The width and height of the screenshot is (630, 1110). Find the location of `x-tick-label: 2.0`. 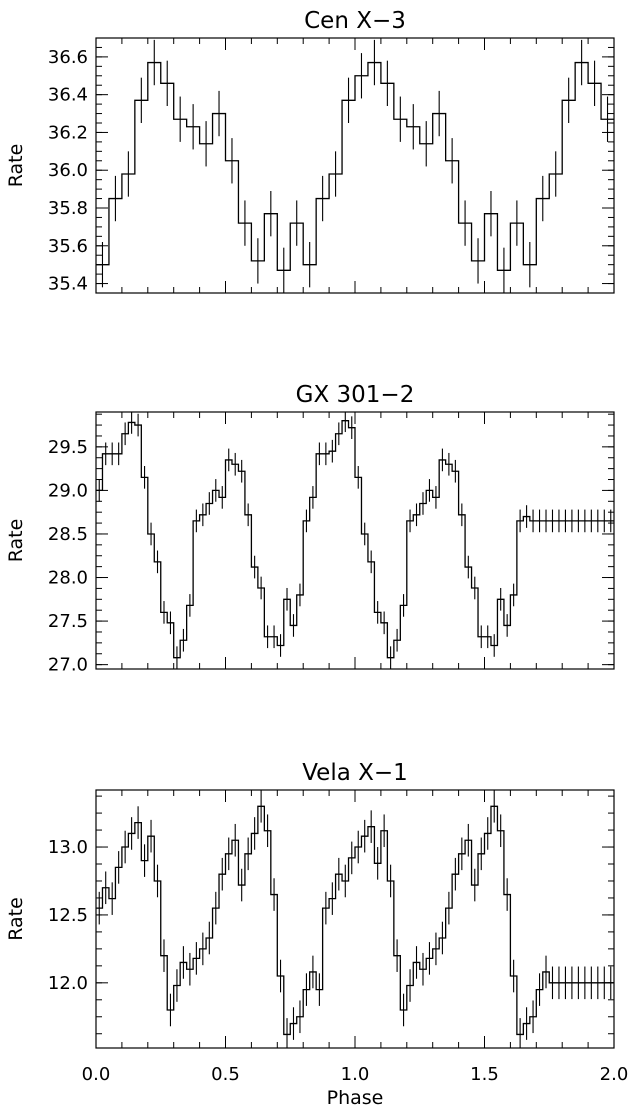

x-tick-label: 2.0 is located at coordinates (614, 1074).